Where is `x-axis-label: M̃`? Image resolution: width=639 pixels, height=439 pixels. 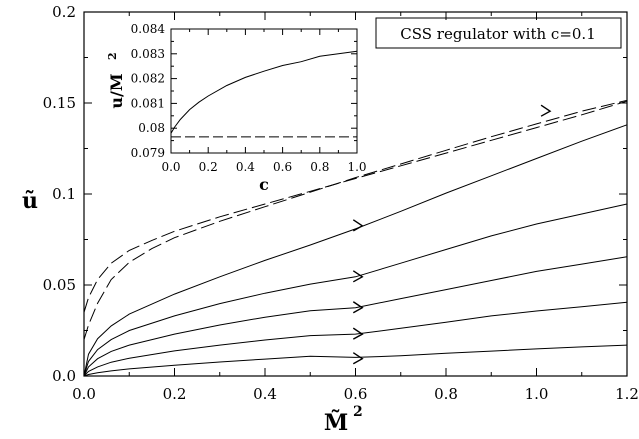
x-axis-label: M̃ is located at coordinates (336, 423).